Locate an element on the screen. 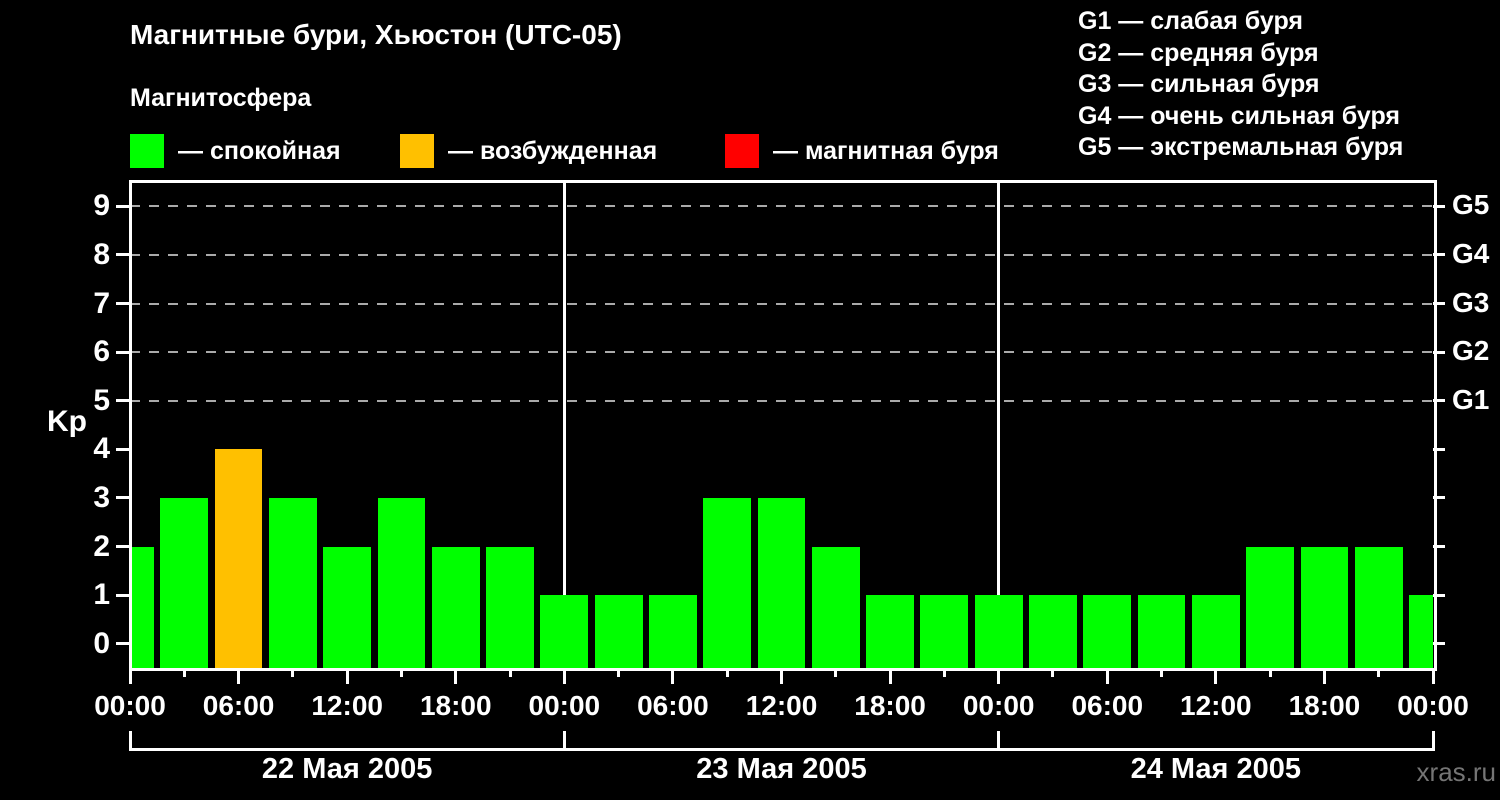 This screenshot has width=1500, height=800. legend-label-quiet: — спокойная is located at coordinates (259, 150).